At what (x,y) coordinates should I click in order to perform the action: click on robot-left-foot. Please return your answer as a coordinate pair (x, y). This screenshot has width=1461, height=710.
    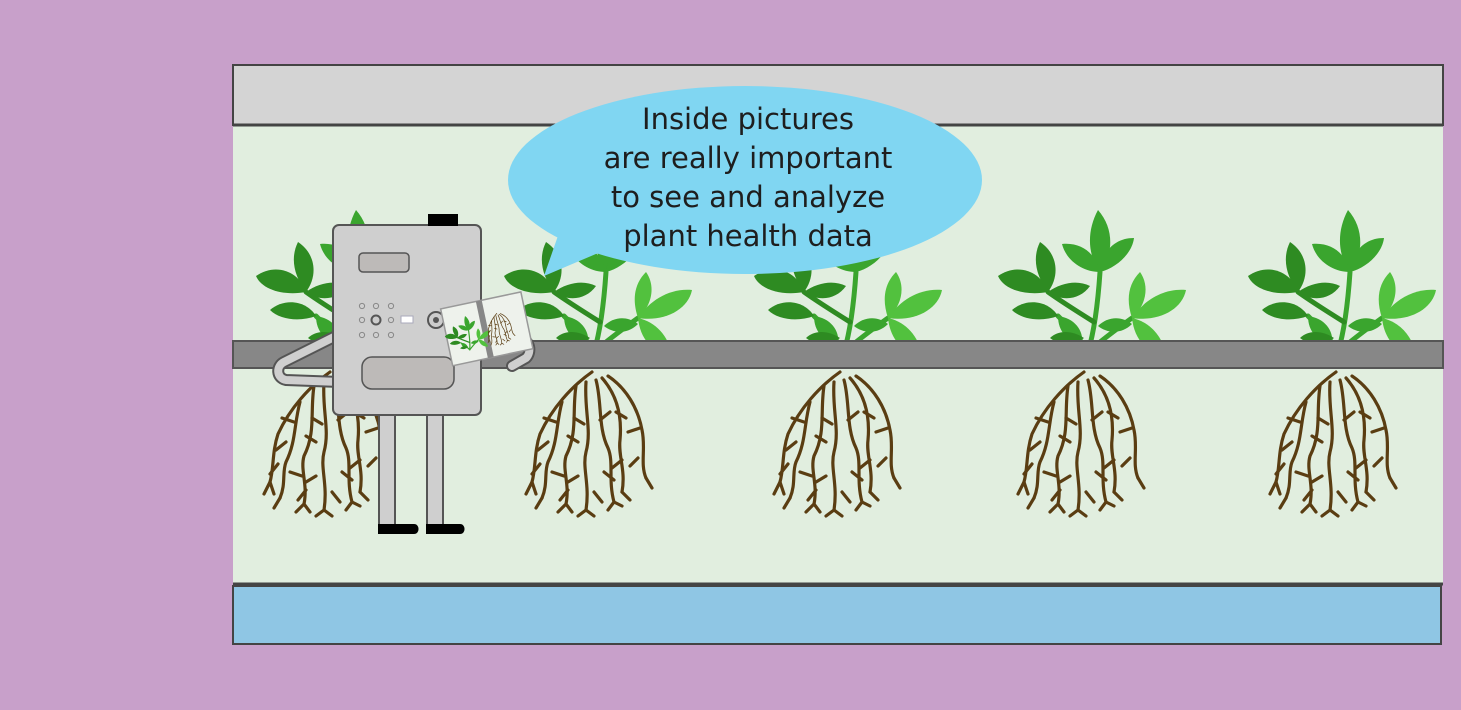
    Looking at the image, I should click on (398, 529).